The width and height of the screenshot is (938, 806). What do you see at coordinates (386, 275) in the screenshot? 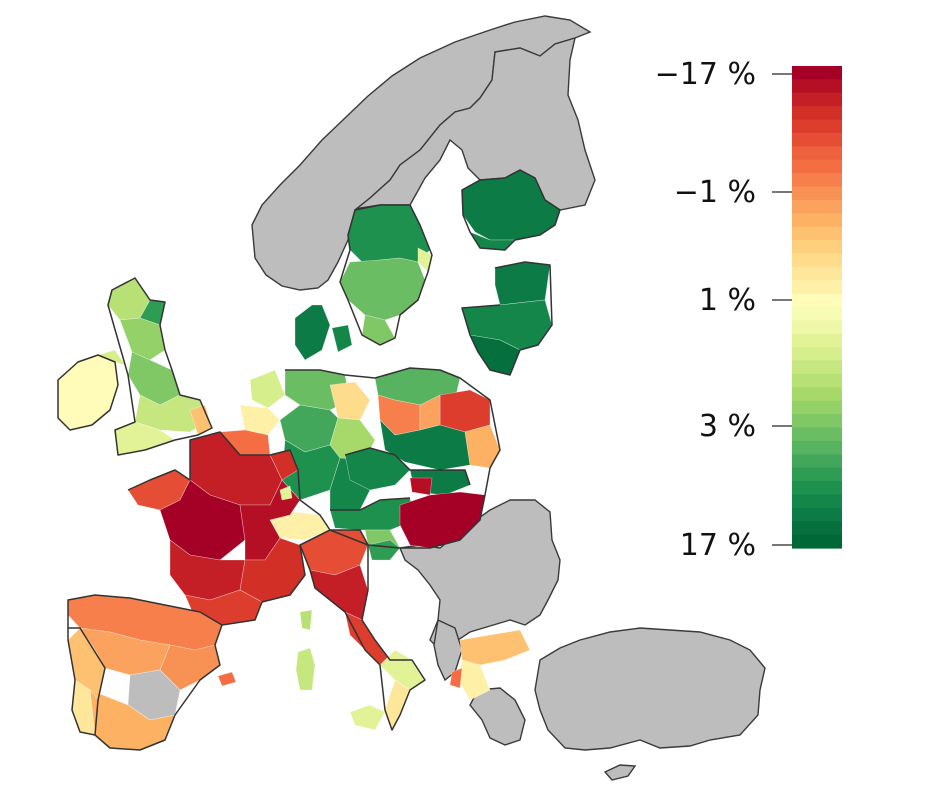
I see `sweden-region` at bounding box center [386, 275].